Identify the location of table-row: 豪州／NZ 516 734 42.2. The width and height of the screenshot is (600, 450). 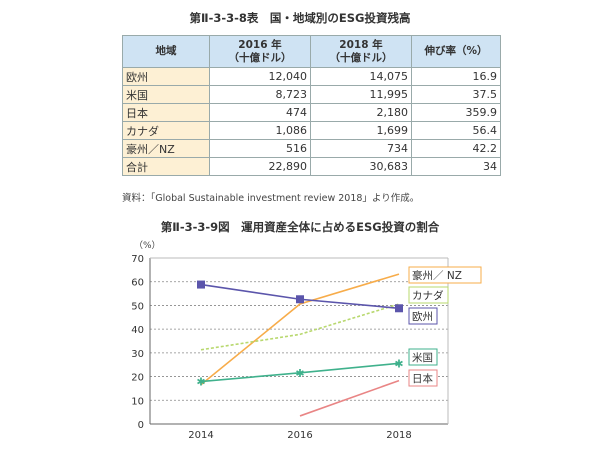
(311, 148).